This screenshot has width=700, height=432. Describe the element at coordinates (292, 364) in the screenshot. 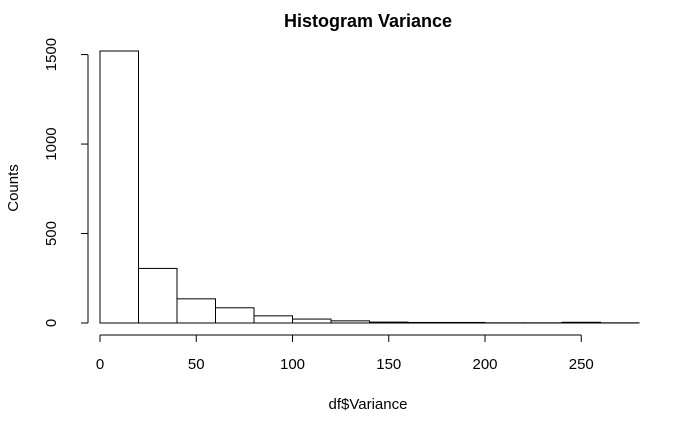

I see `x-tick-label: 100` at that location.